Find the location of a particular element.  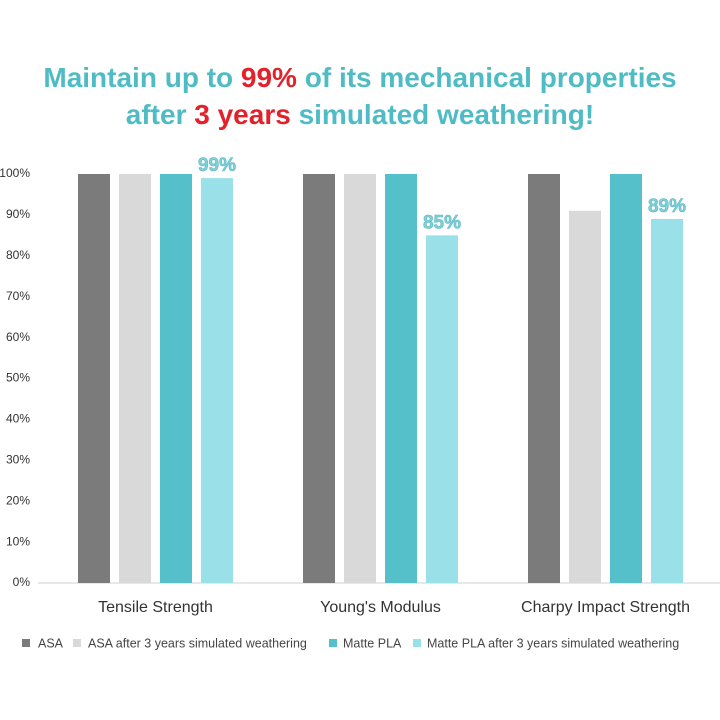

value-label: 85% is located at coordinates (442, 222).